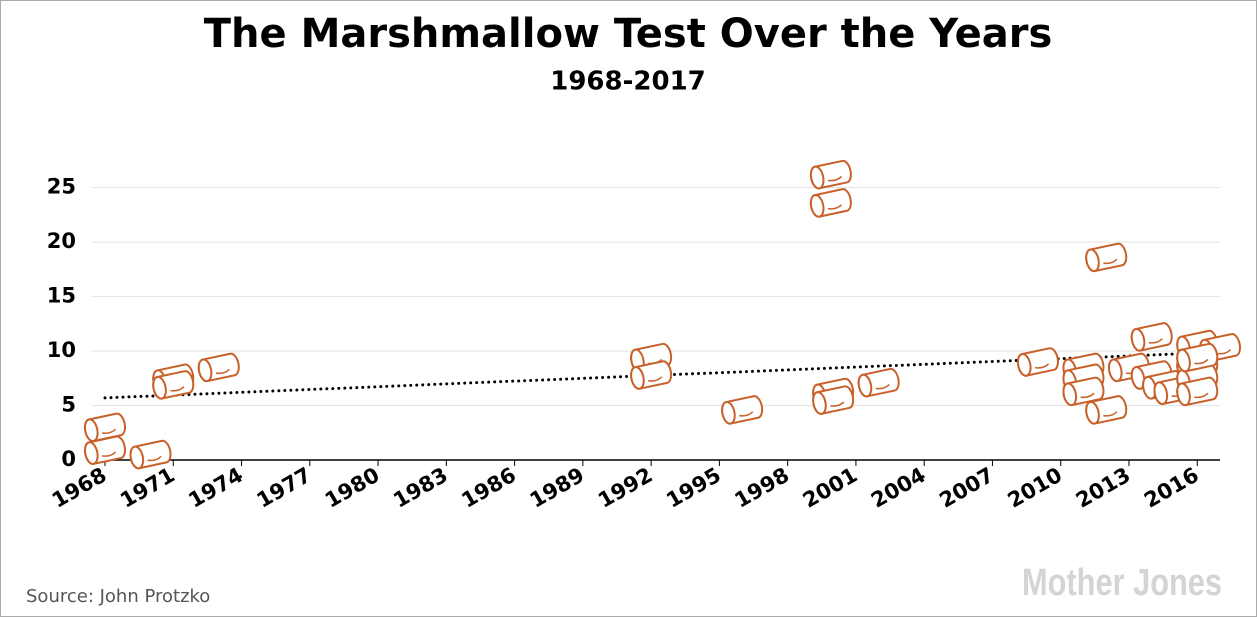  Describe the element at coordinates (61, 187) in the screenshot. I see `y-tick-label: 25` at that location.